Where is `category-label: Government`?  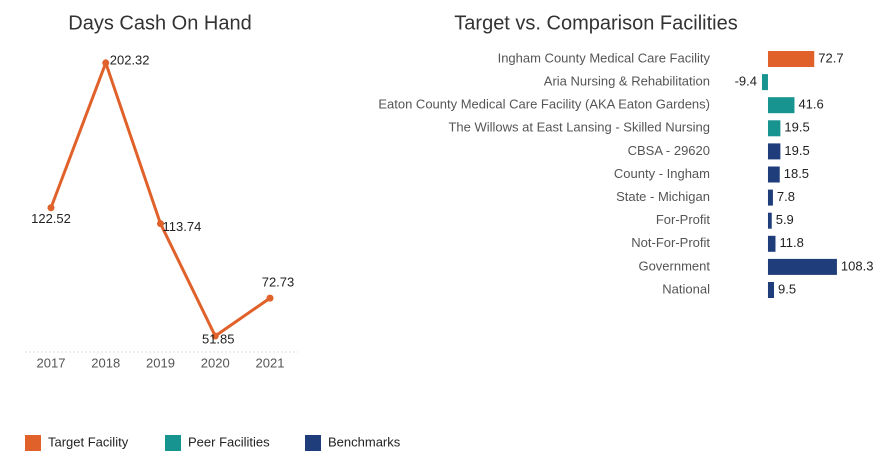
category-label: Government is located at coordinates (674, 265).